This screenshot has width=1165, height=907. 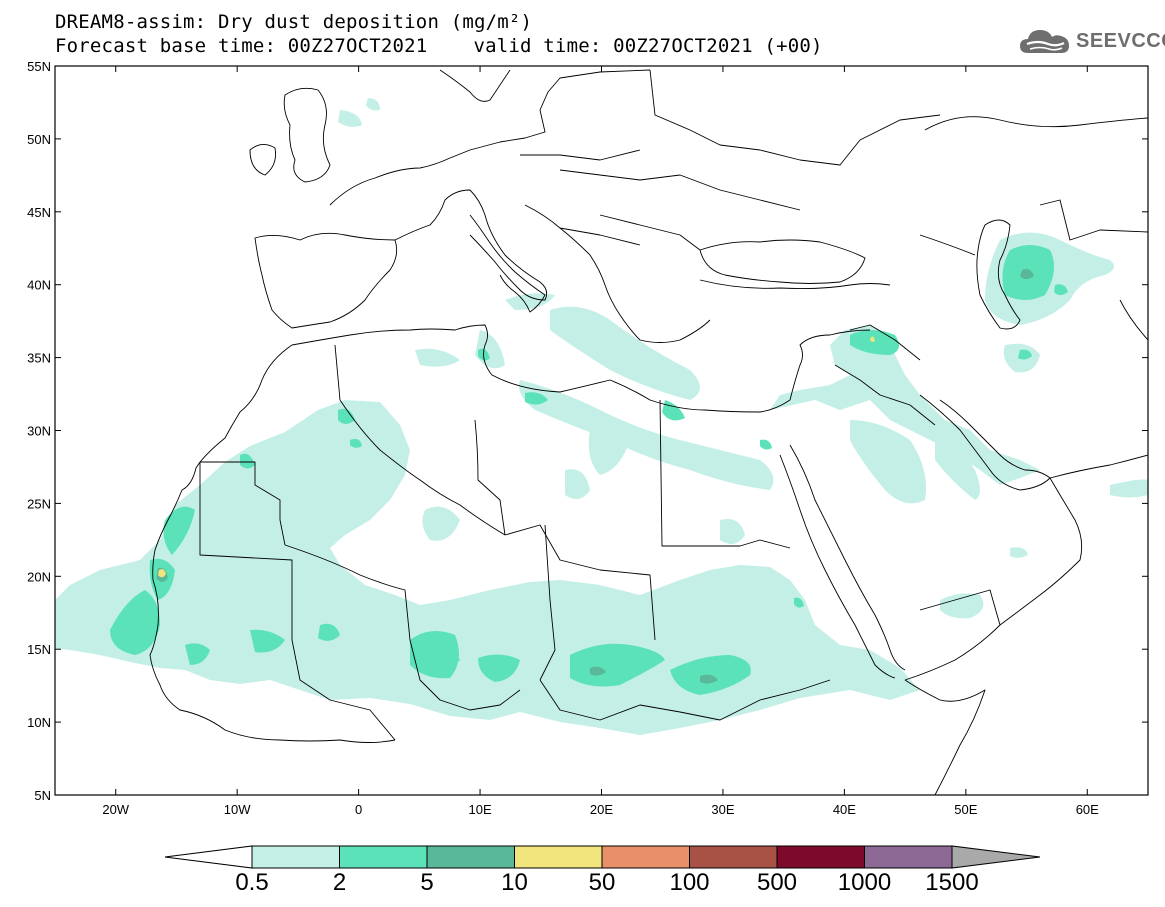 What do you see at coordinates (951, 882) in the screenshot?
I see `colorbar-label: 1500` at bounding box center [951, 882].